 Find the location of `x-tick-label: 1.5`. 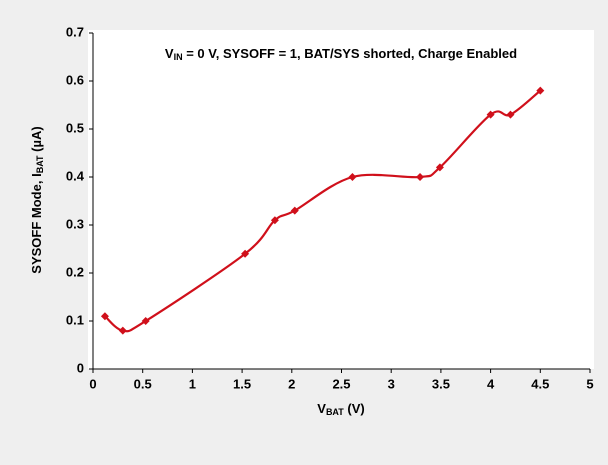

x-tick-label: 1.5 is located at coordinates (242, 383).